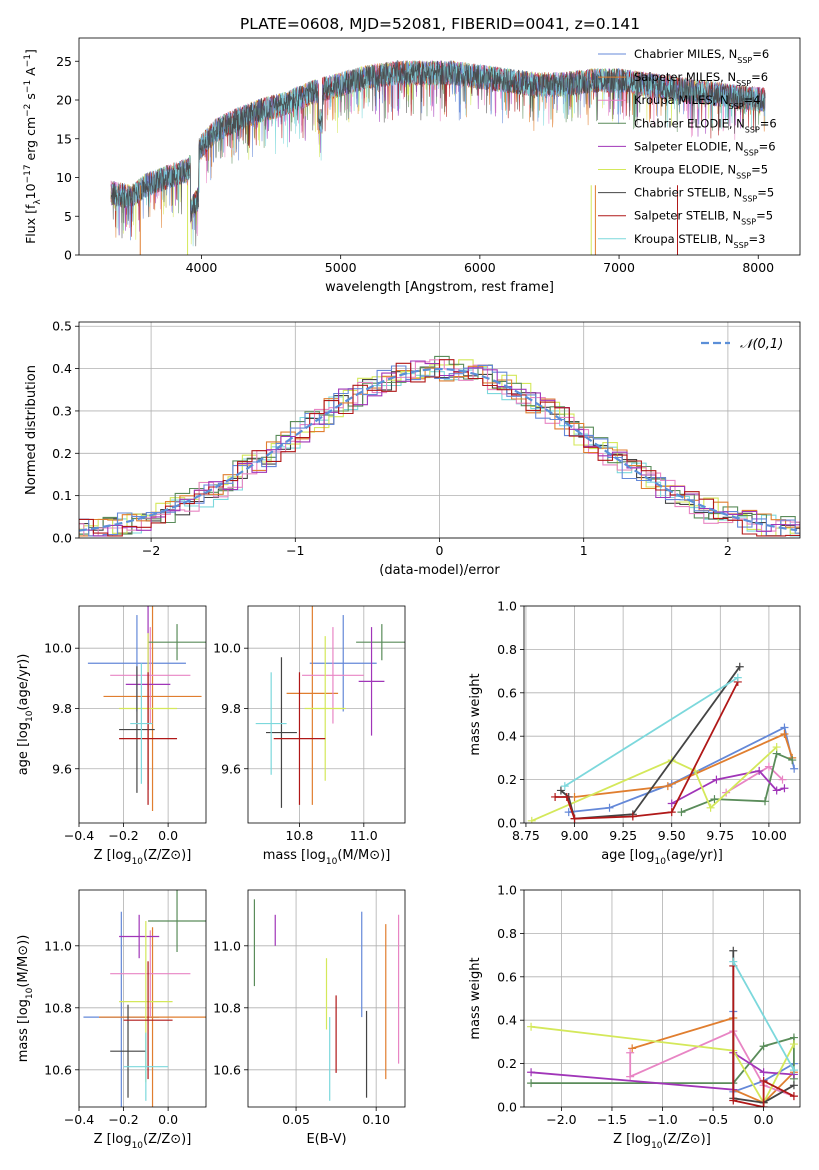 The width and height of the screenshot is (819, 1170). Describe the element at coordinates (33, 146) in the screenshot. I see `y-axis-label: Flux [fλ10−17 erg cm−2 s−1 A−1]` at that location.